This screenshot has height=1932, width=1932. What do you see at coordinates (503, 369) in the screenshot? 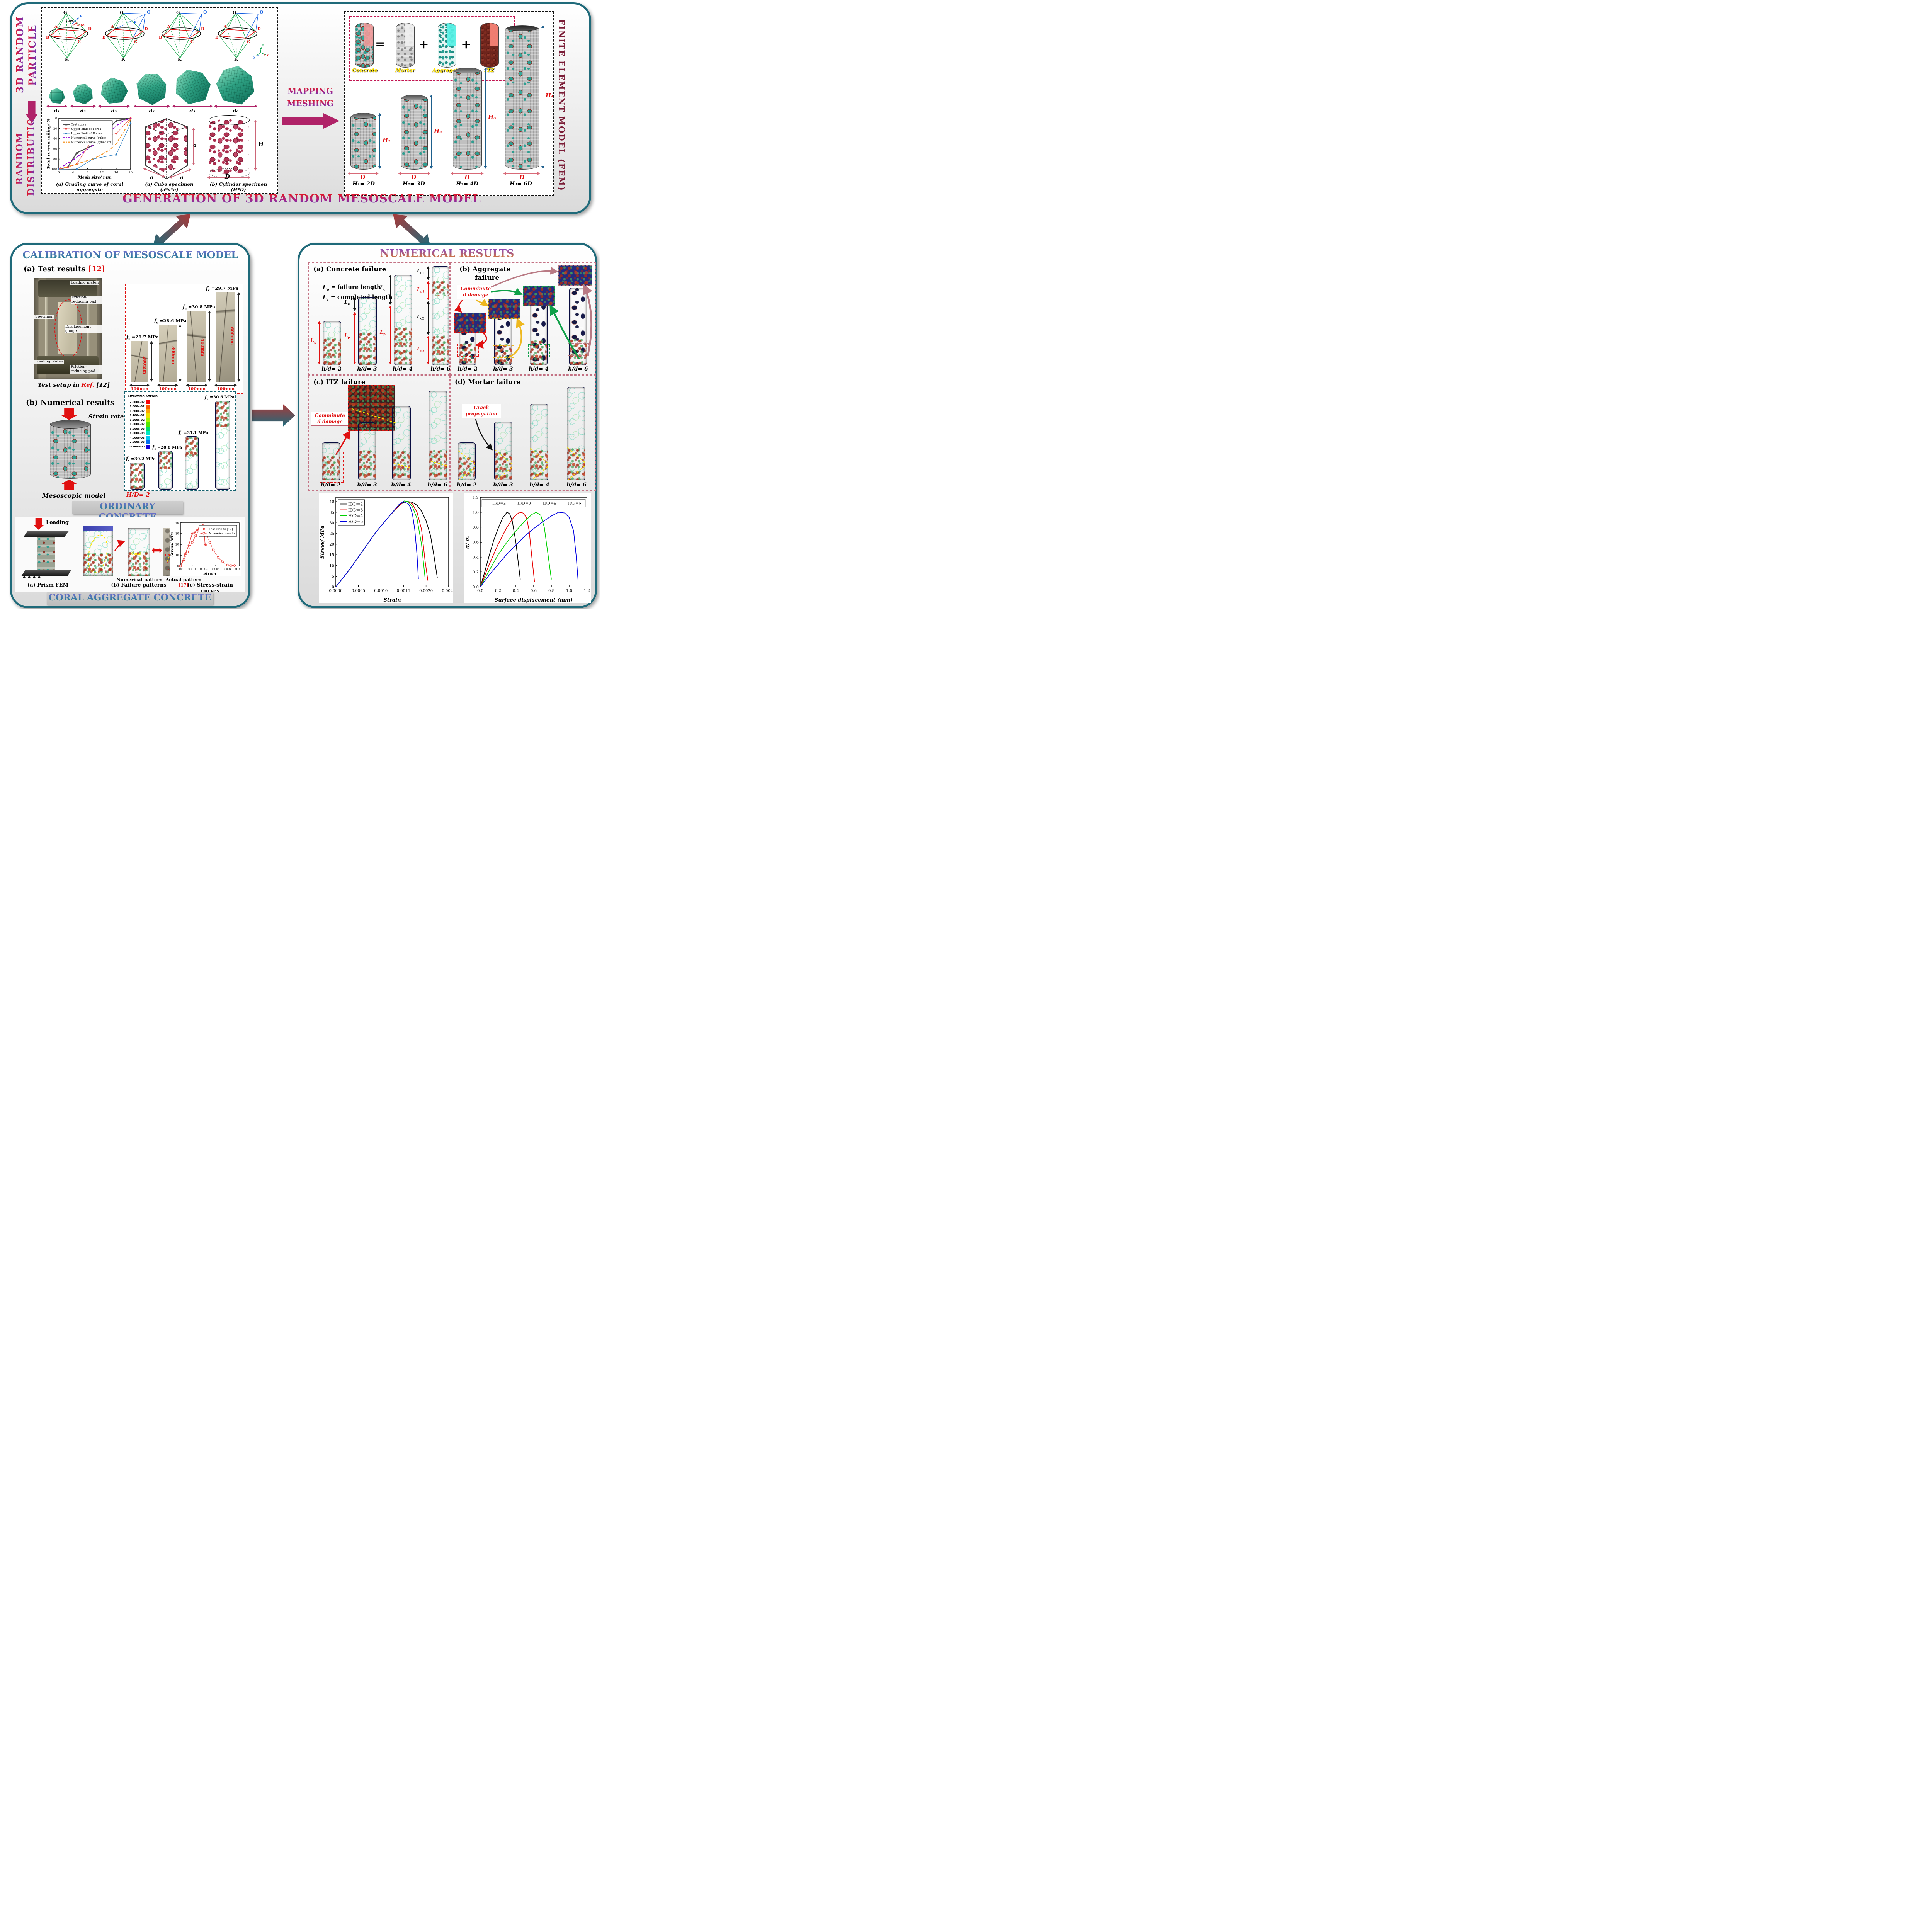
I see `hd3-label: h/d= 3` at bounding box center [503, 369].